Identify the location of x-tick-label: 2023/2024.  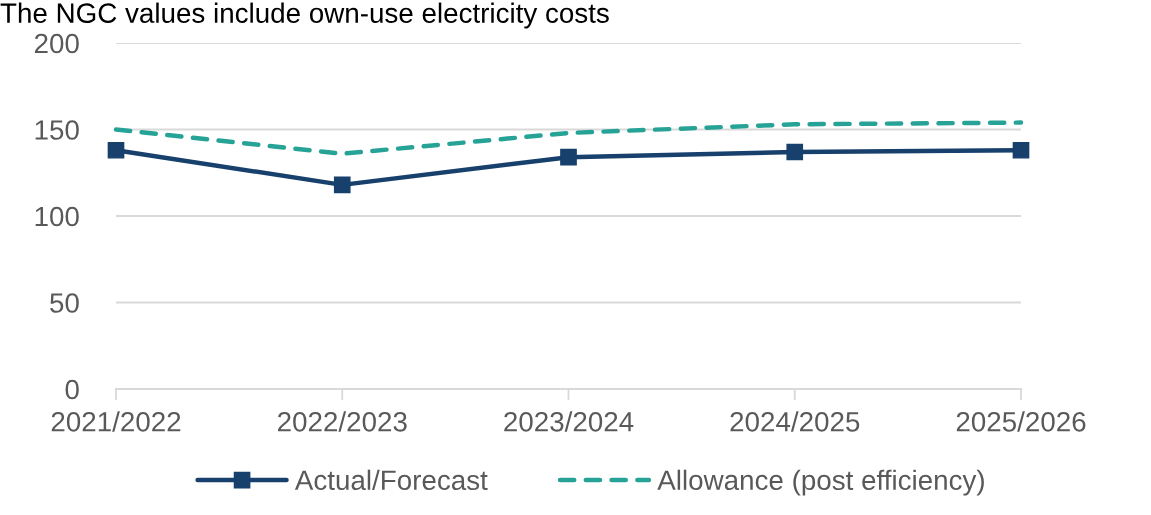
(569, 421).